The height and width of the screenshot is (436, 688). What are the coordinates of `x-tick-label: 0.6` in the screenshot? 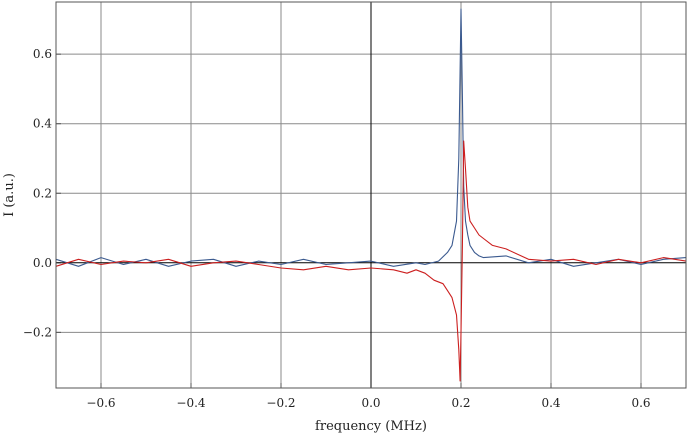 It's located at (640, 403).